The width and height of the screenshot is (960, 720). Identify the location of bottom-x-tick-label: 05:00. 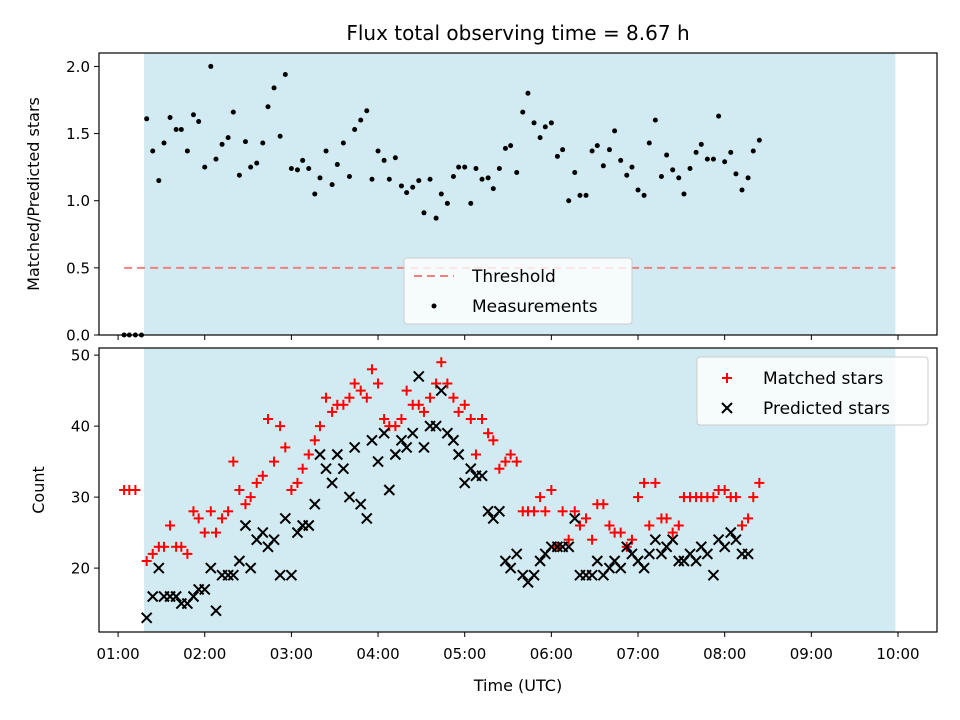
(464, 654).